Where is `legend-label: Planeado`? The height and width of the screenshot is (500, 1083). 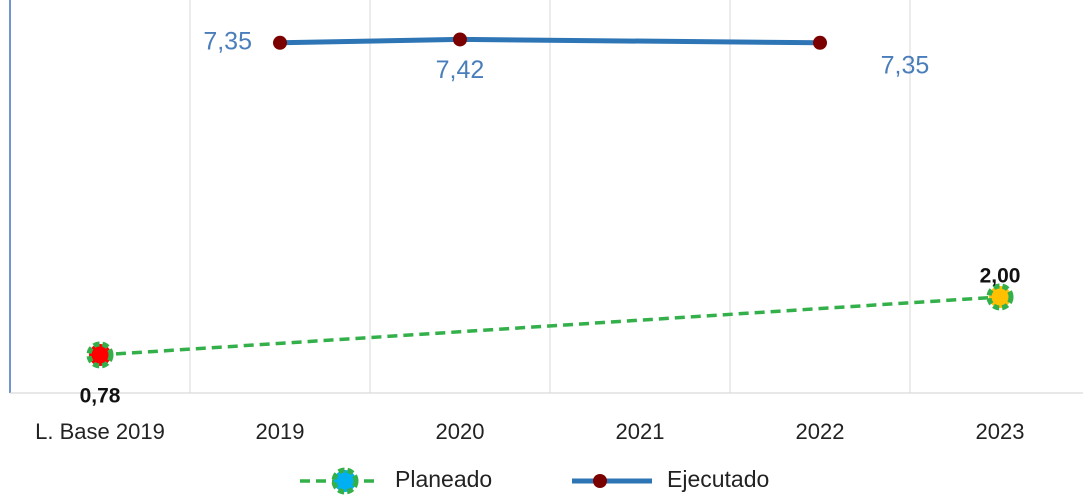 legend-label: Planeado is located at coordinates (443, 479).